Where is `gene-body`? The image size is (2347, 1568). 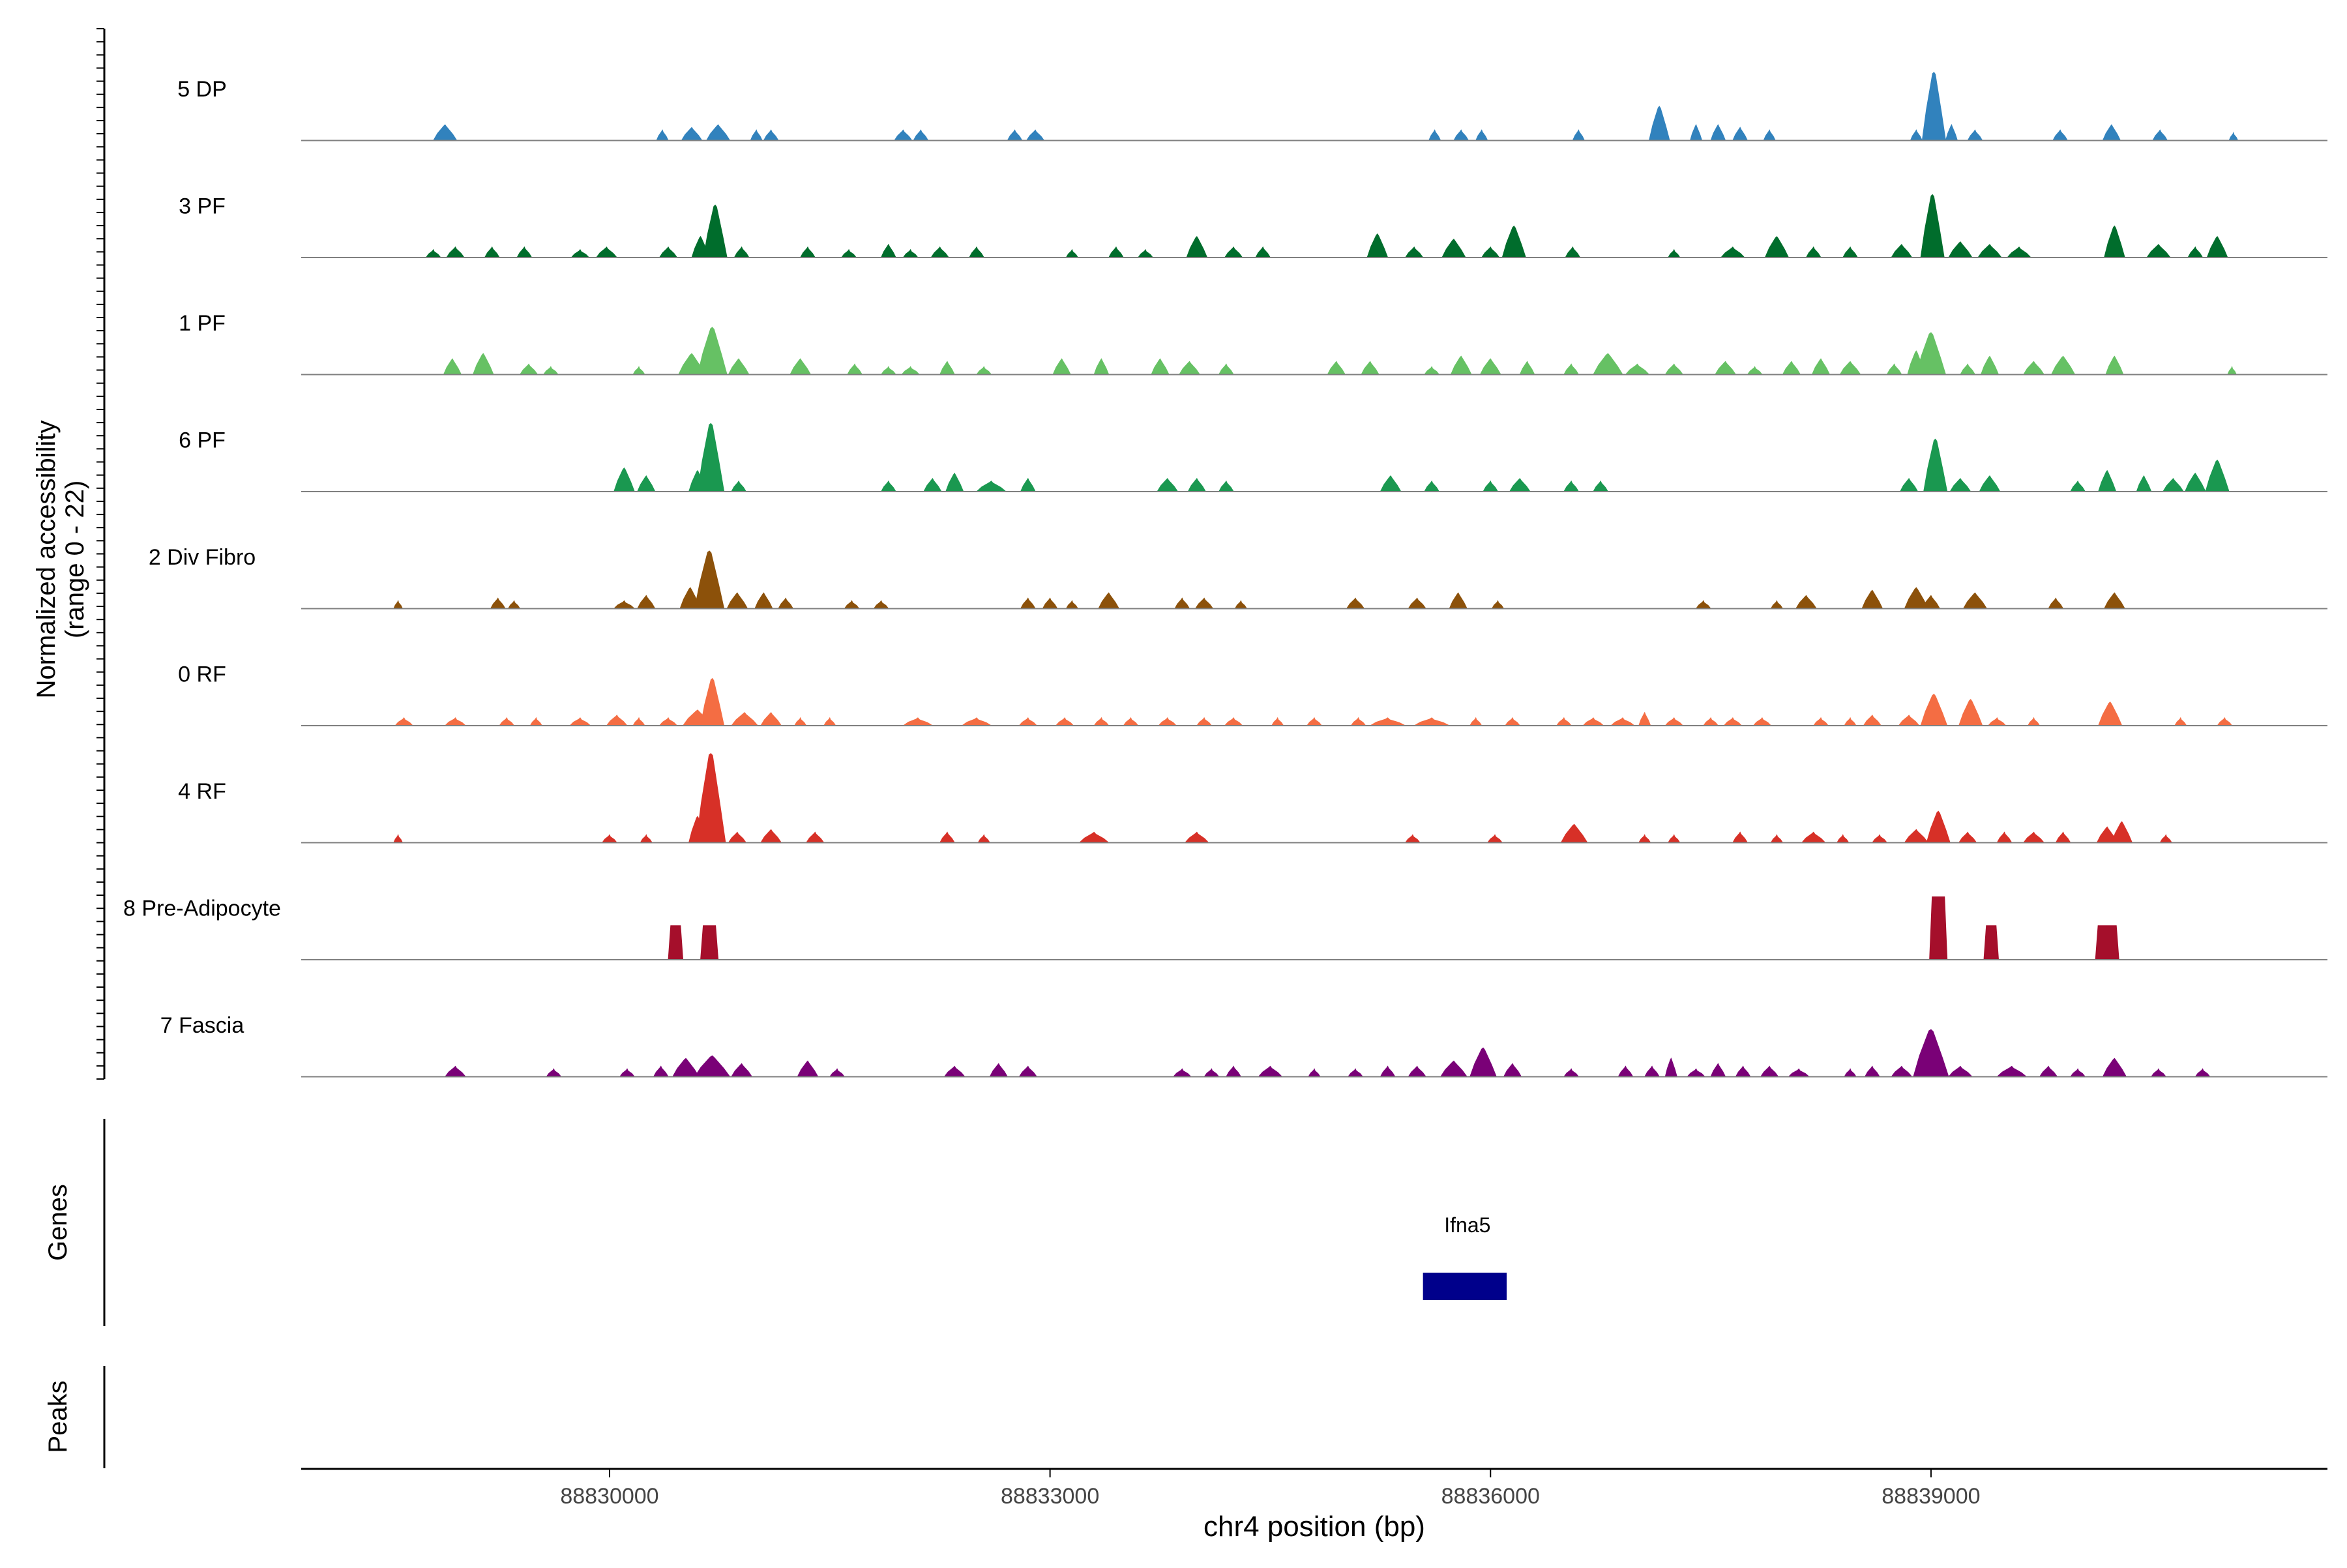 gene-body is located at coordinates (1465, 1287).